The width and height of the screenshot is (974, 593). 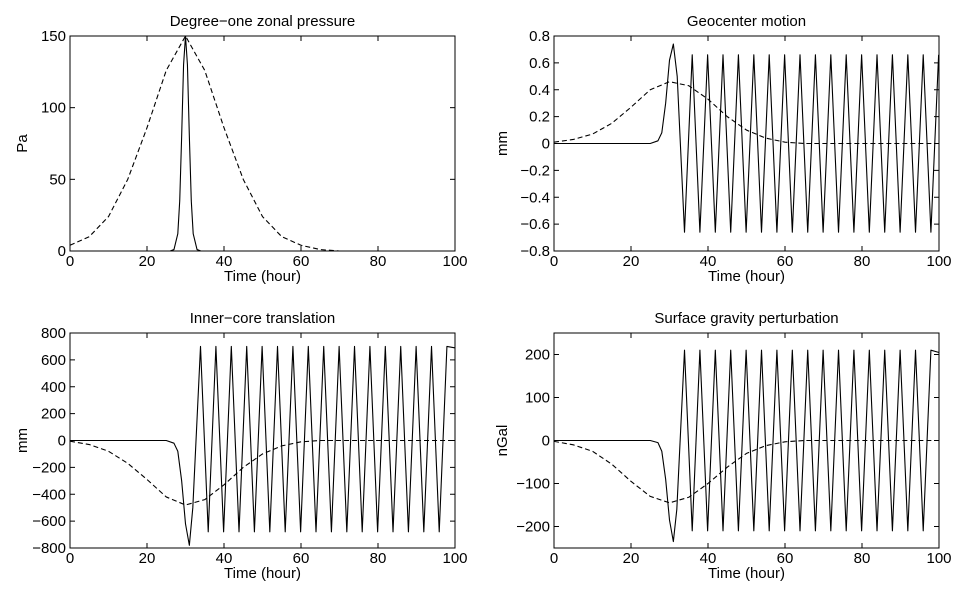 What do you see at coordinates (539, 90) in the screenshot?
I see `y-tick-label: 0.4` at bounding box center [539, 90].